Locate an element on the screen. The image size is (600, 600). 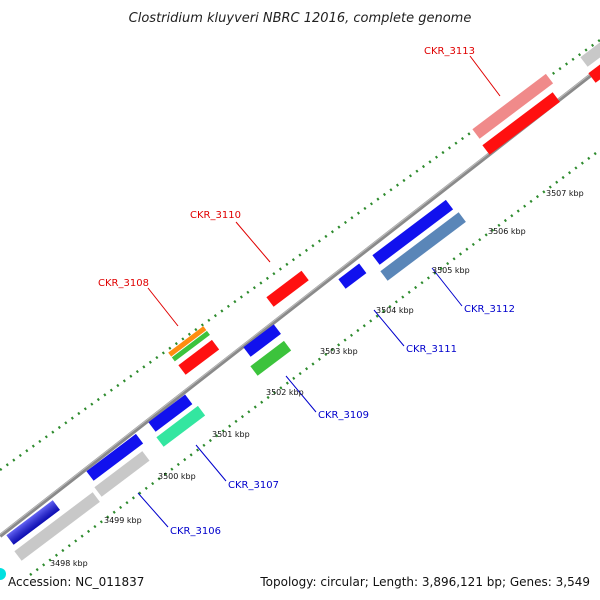
tick-label: 3500 kbp is located at coordinates (177, 476).